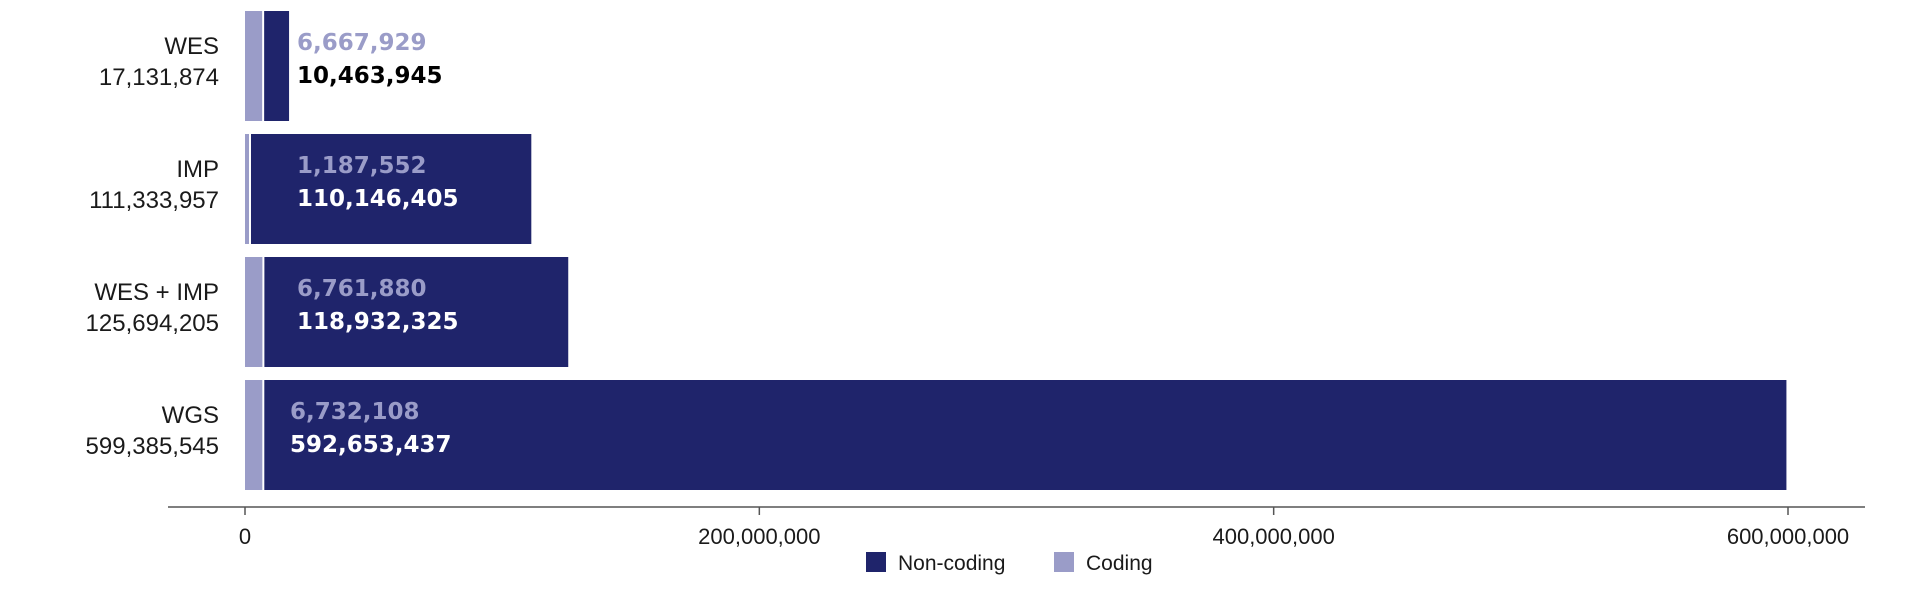 The image size is (1920, 595). I want to click on bar-noncoding-imp, so click(391, 189).